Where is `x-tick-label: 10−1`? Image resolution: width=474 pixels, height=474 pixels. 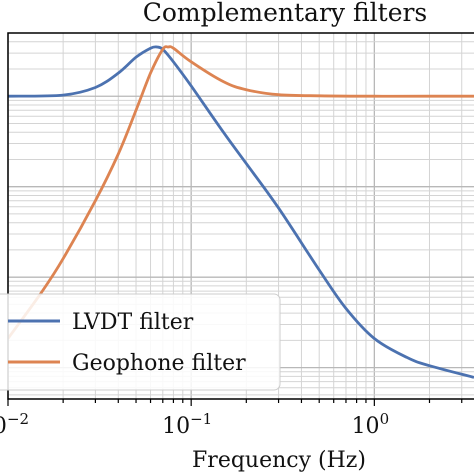
x-tick-label: 10−1 is located at coordinates (187, 424).